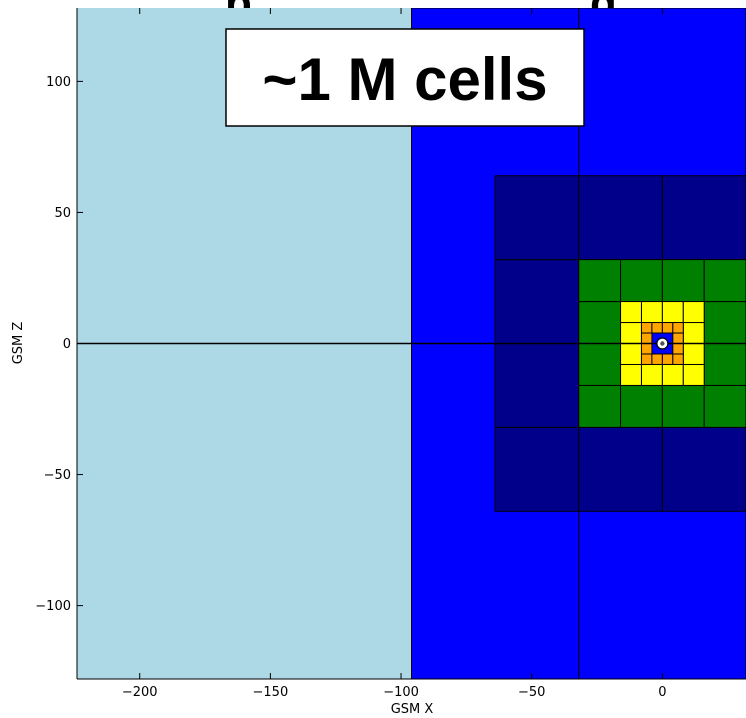  Describe the element at coordinates (18, 343) in the screenshot. I see `y-axis-label: GSM Z` at that location.